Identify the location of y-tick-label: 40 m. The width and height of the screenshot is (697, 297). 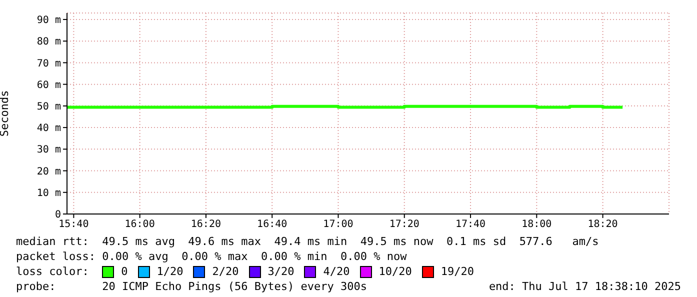
(48, 128).